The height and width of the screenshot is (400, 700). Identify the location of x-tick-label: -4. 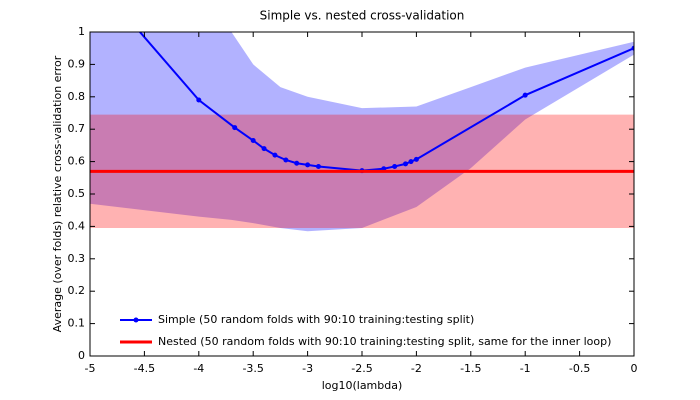
(198, 368).